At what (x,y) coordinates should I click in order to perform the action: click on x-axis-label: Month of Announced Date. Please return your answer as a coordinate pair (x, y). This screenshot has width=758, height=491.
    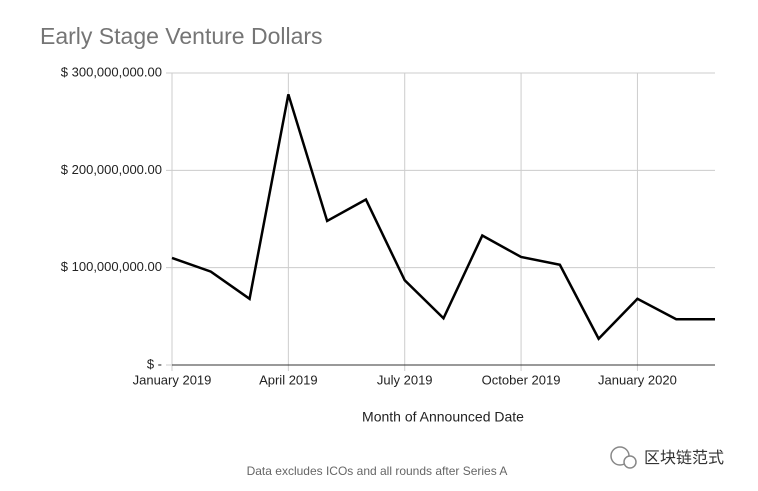
    Looking at the image, I should click on (443, 417).